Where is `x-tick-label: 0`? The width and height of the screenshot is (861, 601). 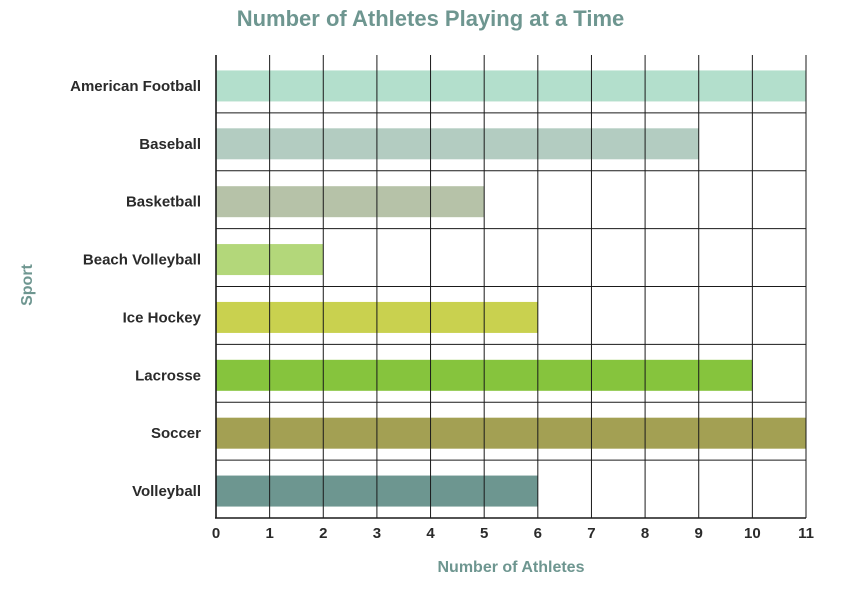
x-tick-label: 0 is located at coordinates (216, 533).